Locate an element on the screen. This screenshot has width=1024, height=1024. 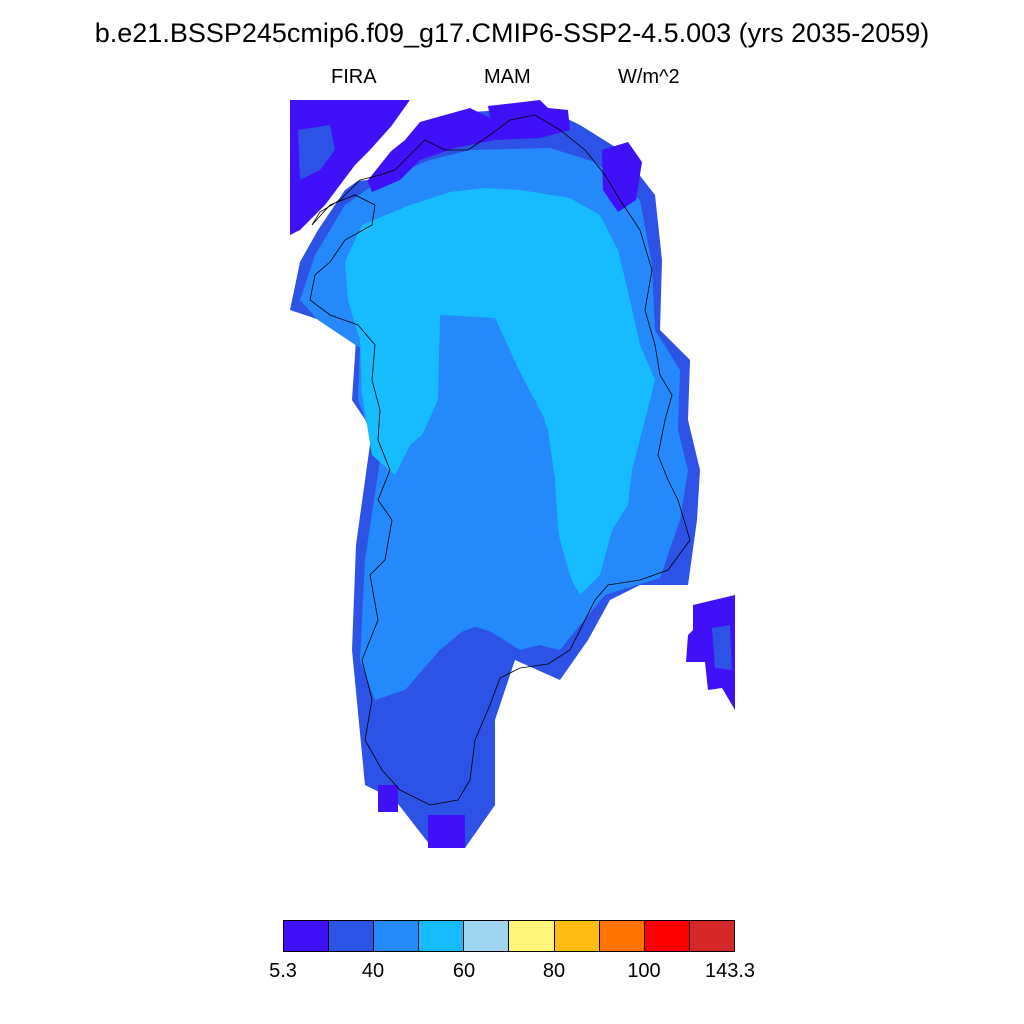
variable-label: FIRA is located at coordinates (354, 77).